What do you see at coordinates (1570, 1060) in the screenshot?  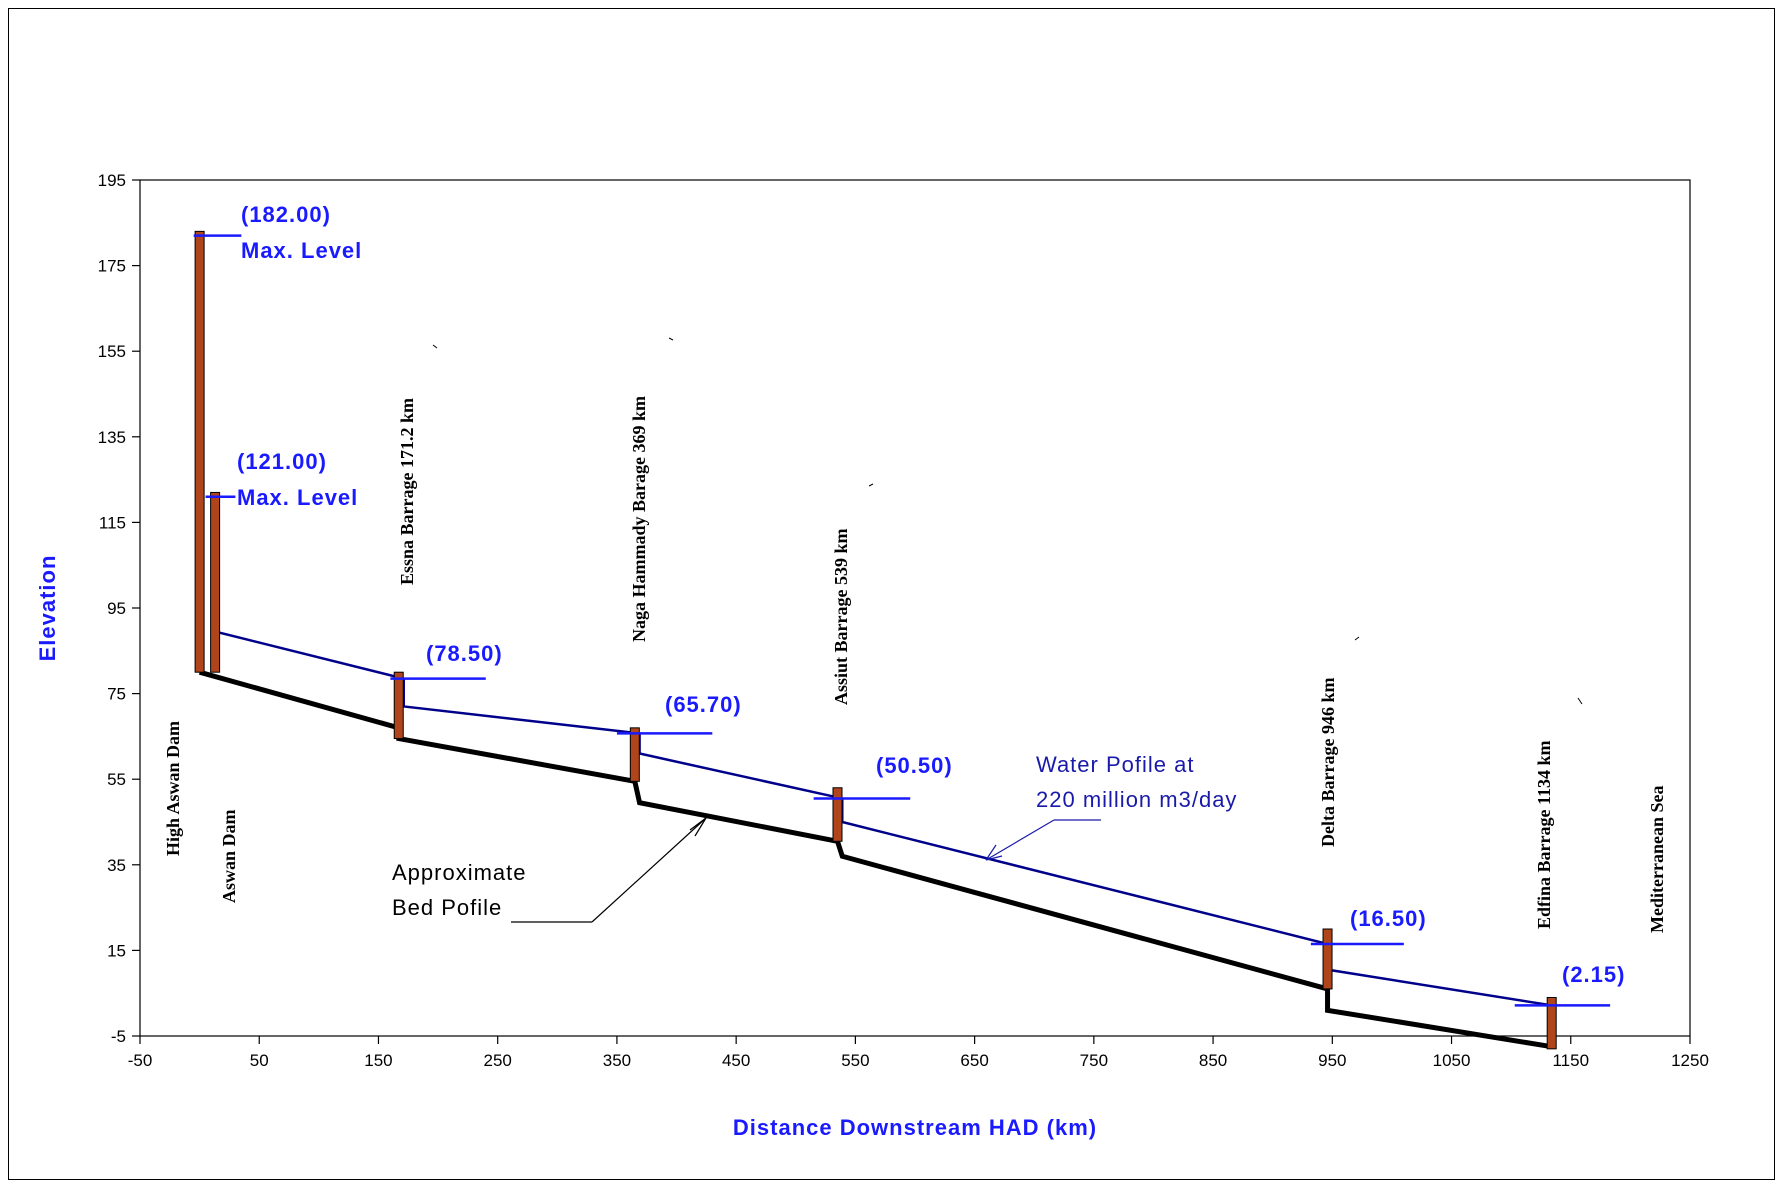 I see `x-tick-label: 1150` at bounding box center [1570, 1060].